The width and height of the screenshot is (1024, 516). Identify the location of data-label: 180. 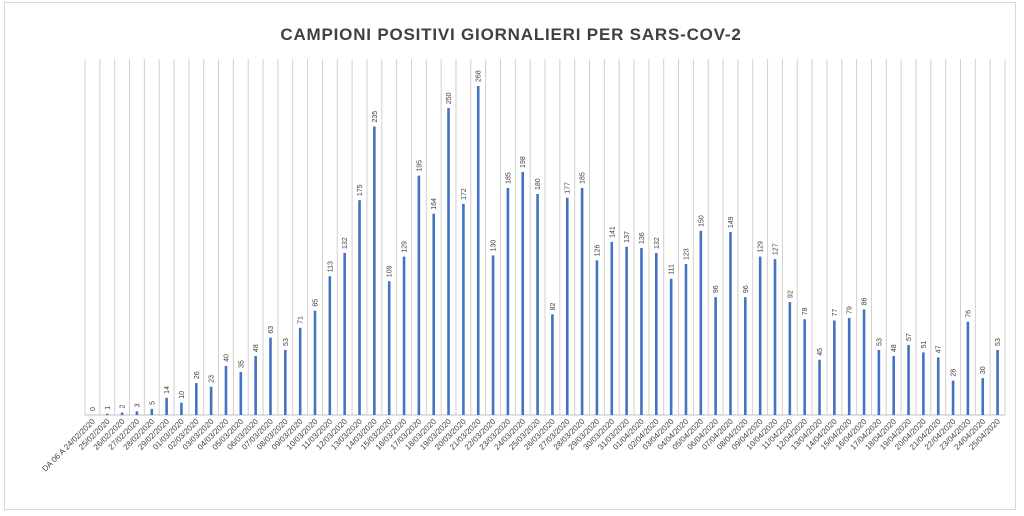
(538, 184).